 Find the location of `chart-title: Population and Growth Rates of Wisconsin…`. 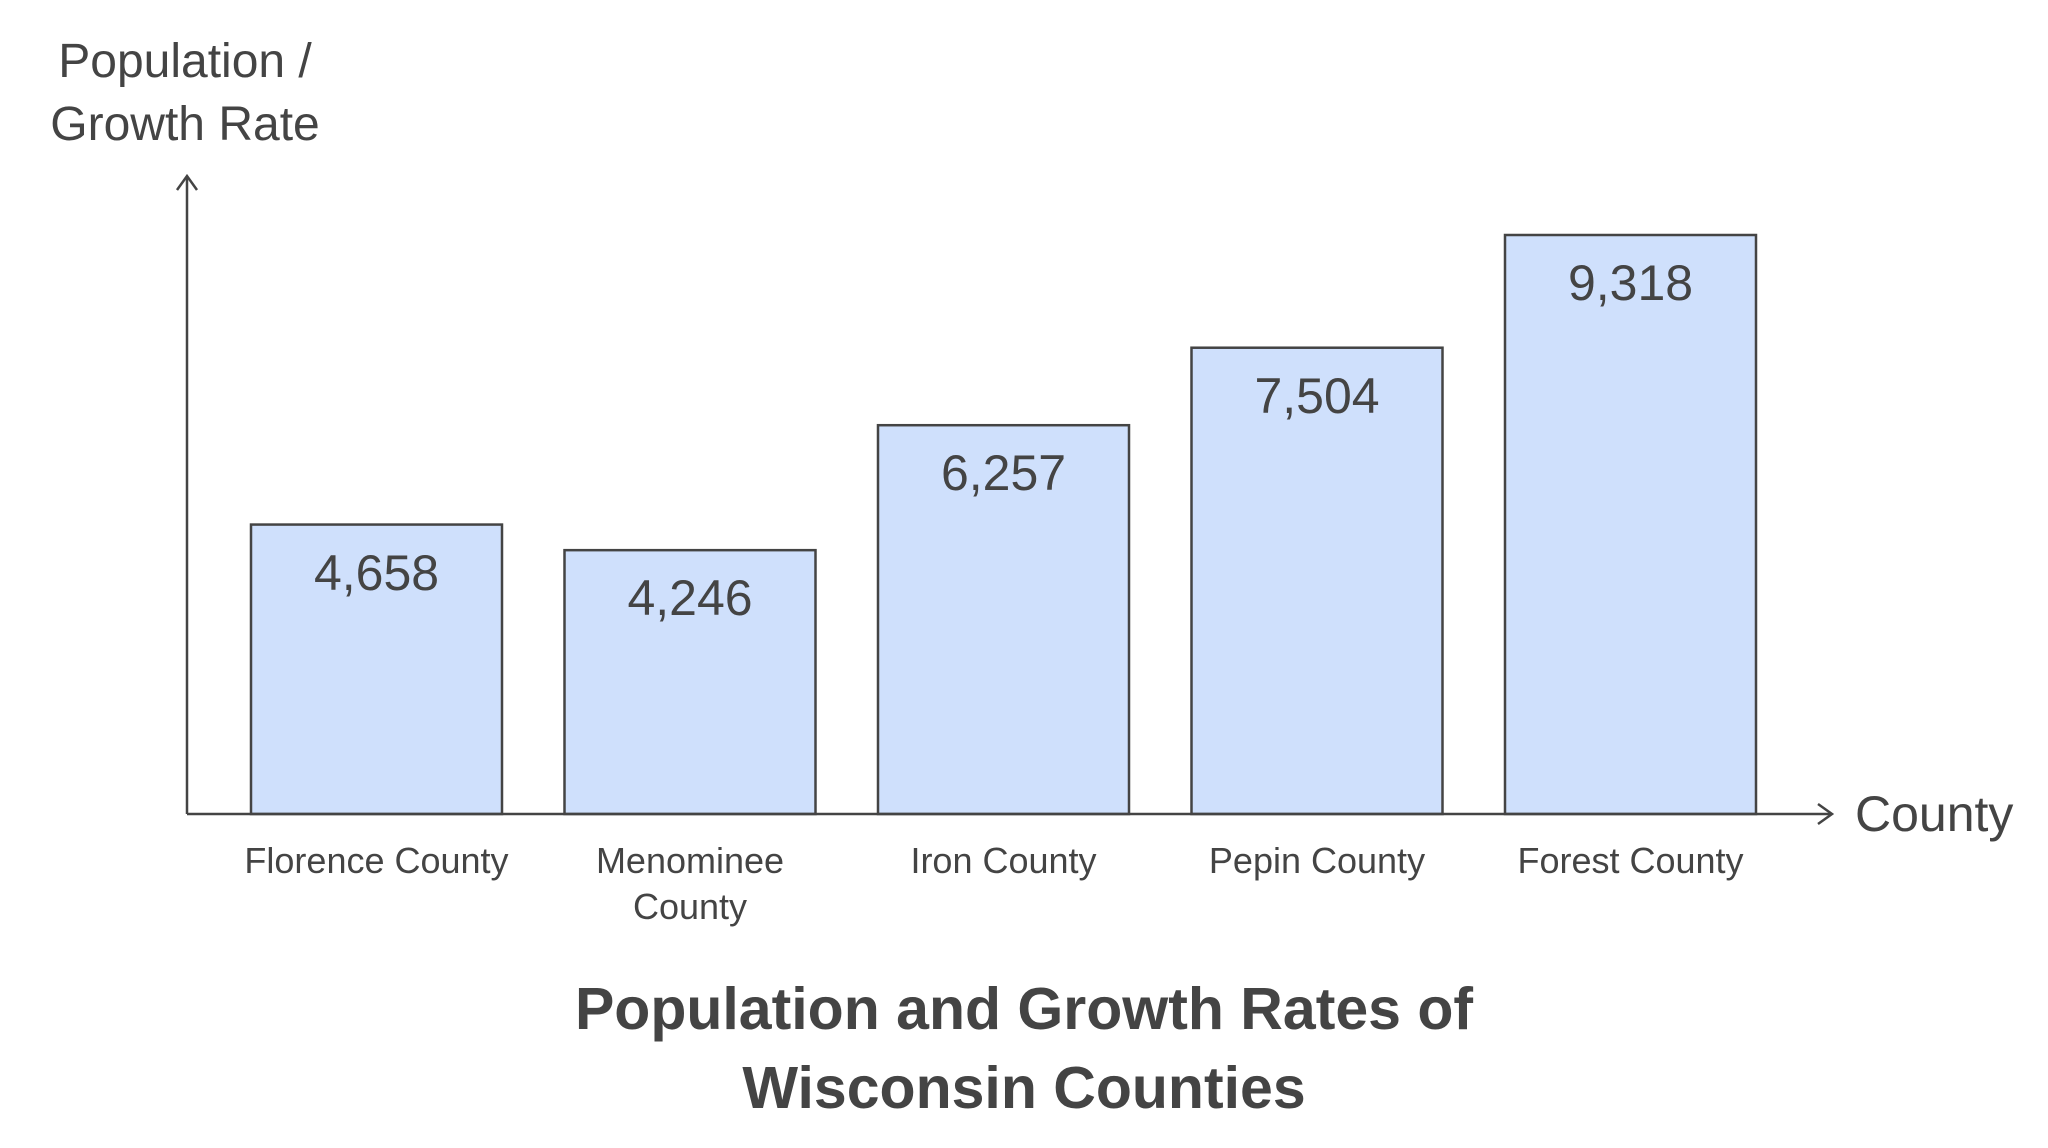

chart-title: Population and Growth Rates of Wisconsin… is located at coordinates (1024, 1048).